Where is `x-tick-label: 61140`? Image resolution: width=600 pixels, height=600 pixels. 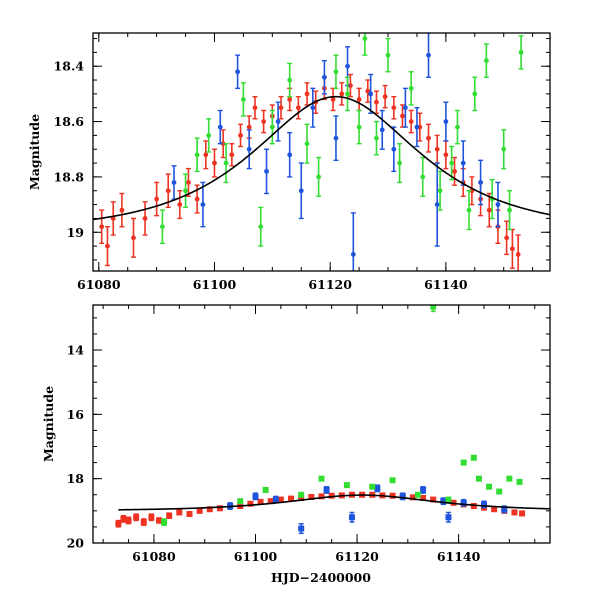
x-tick-label: 61140 is located at coordinates (459, 556).